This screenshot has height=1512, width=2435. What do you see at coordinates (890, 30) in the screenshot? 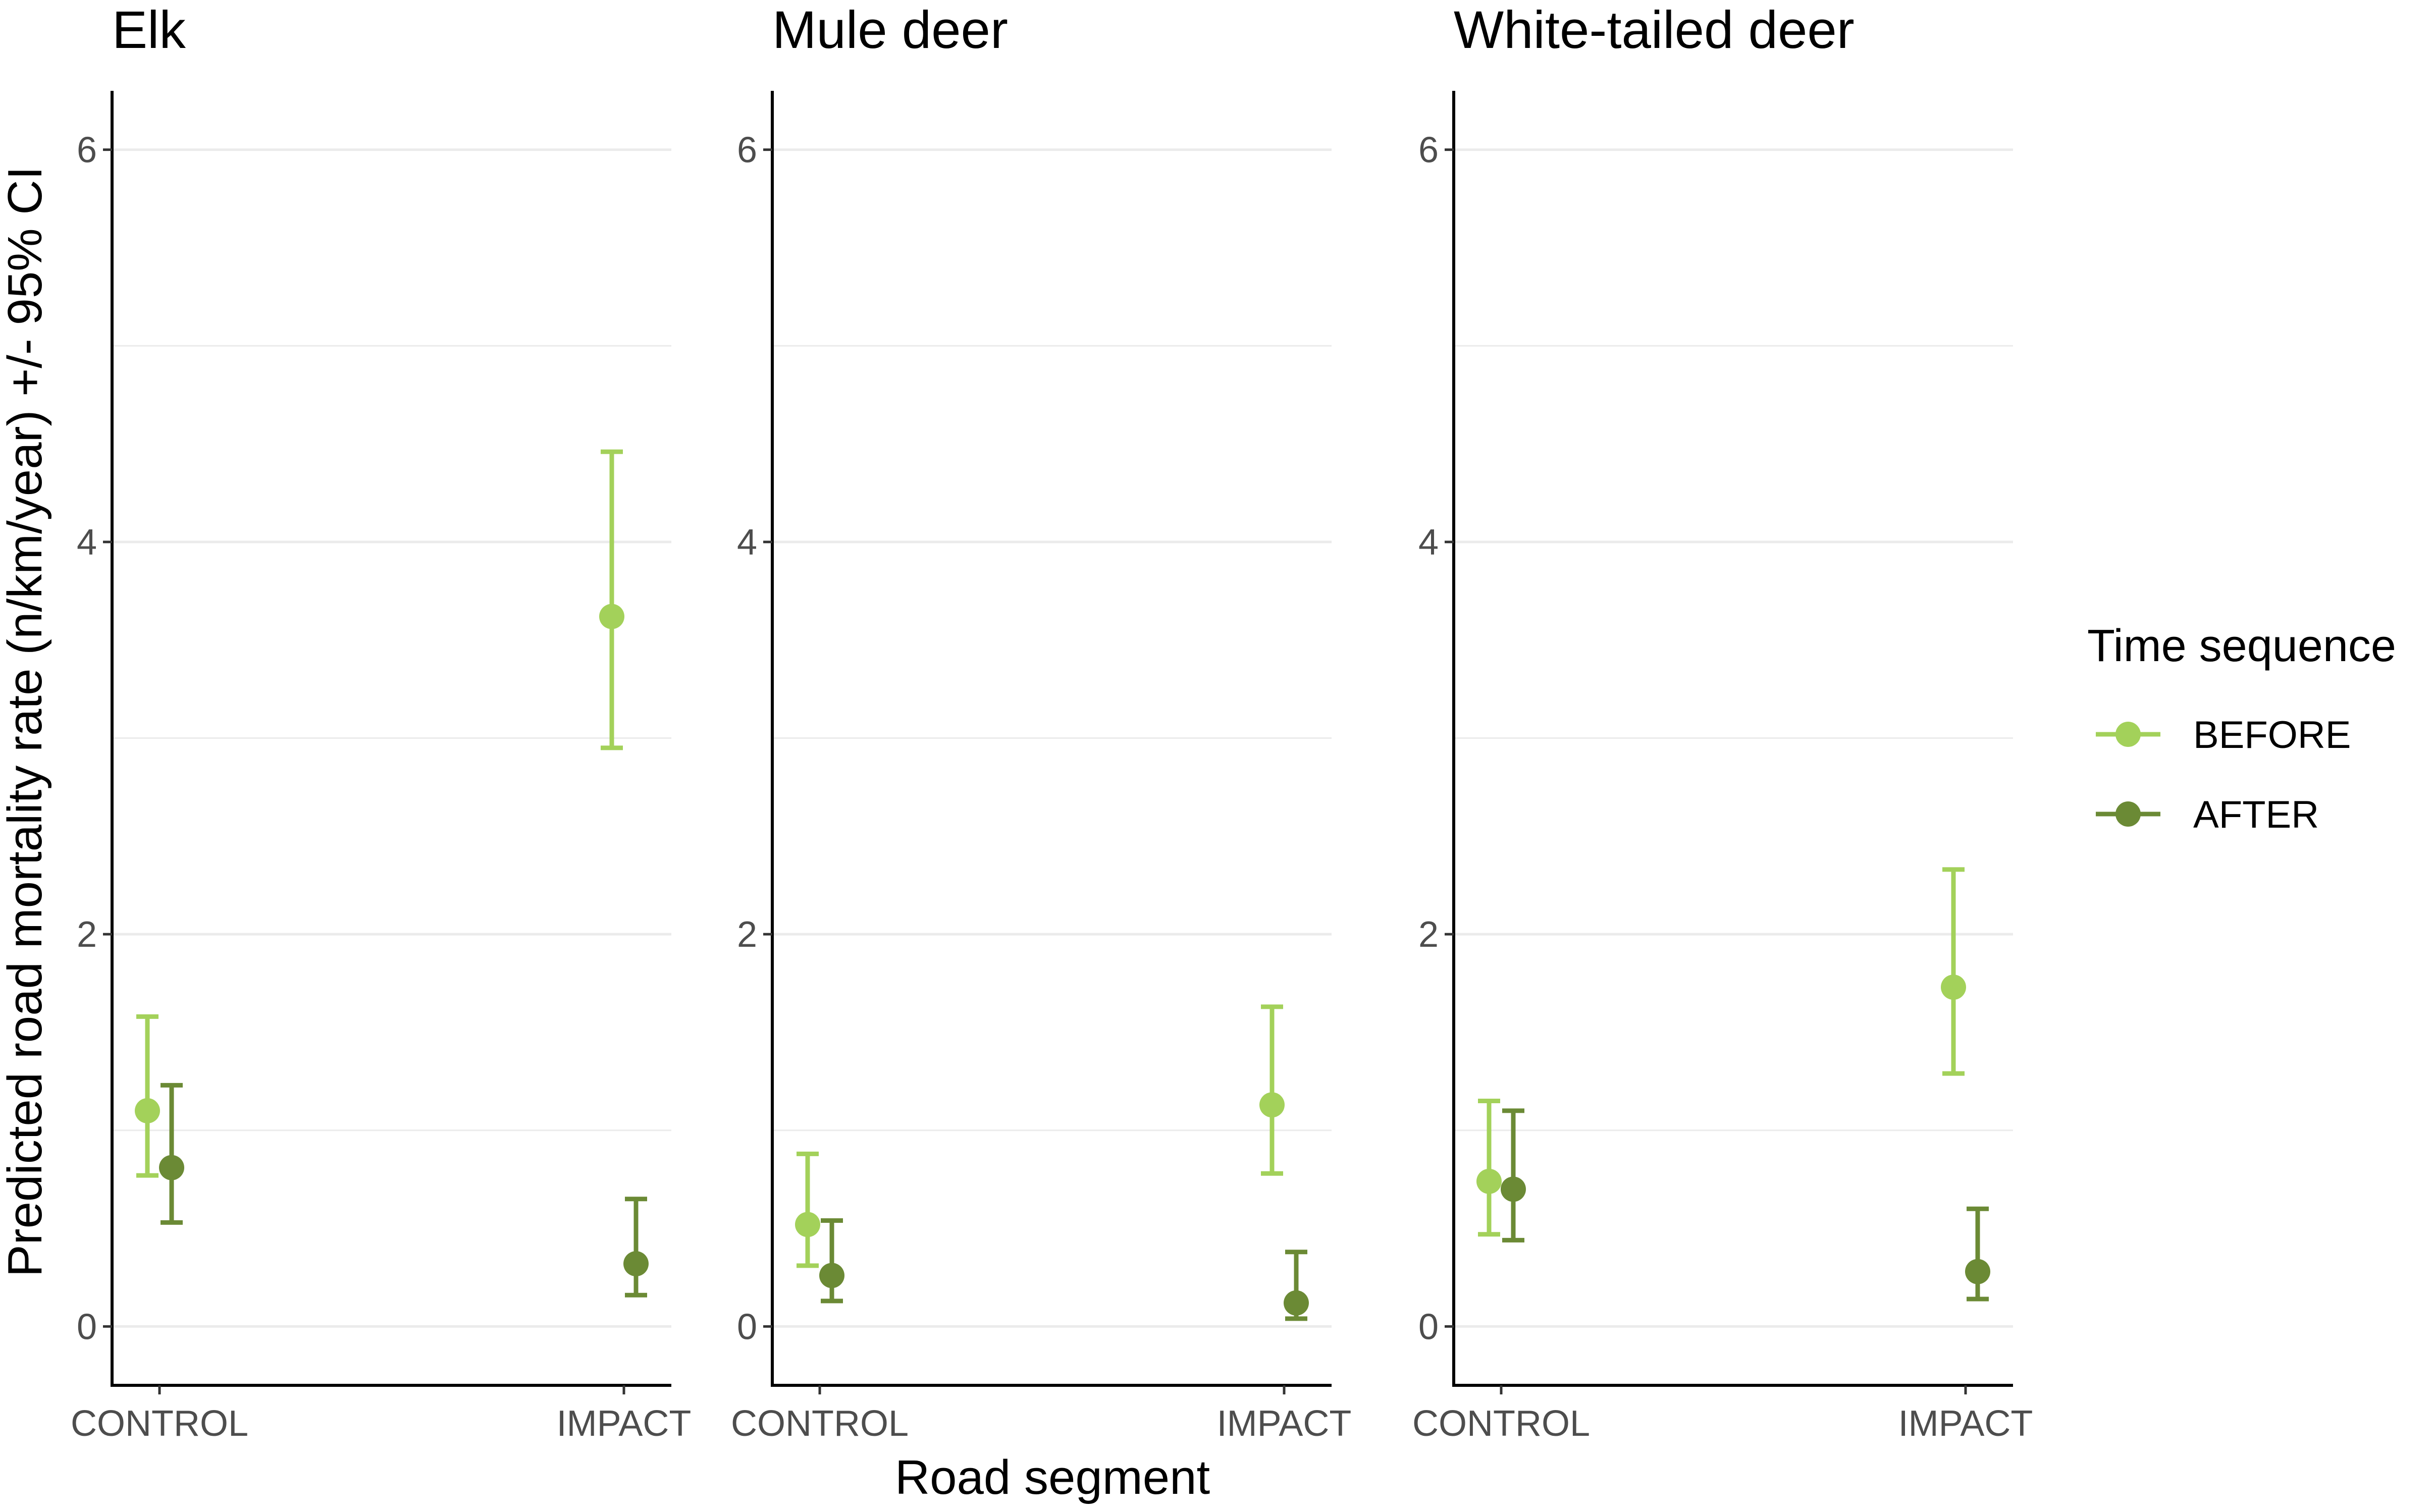
I see `panel-title: Mule deer` at bounding box center [890, 30].